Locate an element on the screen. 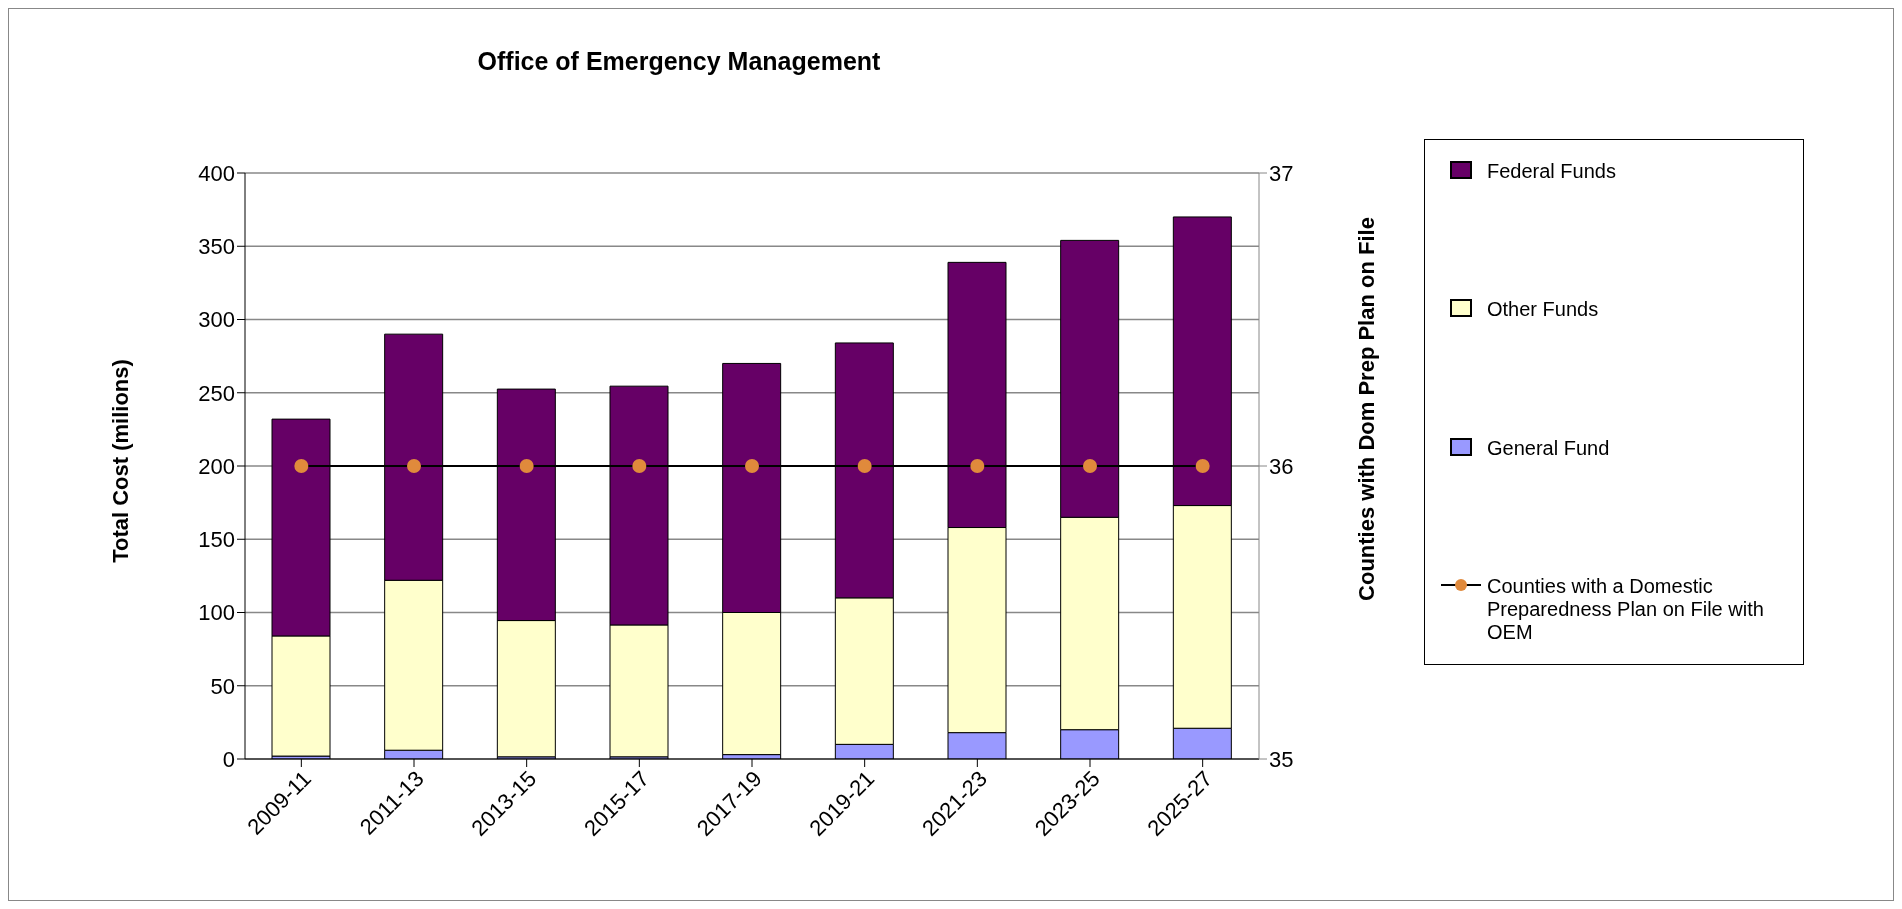 This screenshot has height=909, width=1902. legend-label: General Fund is located at coordinates (1548, 448).